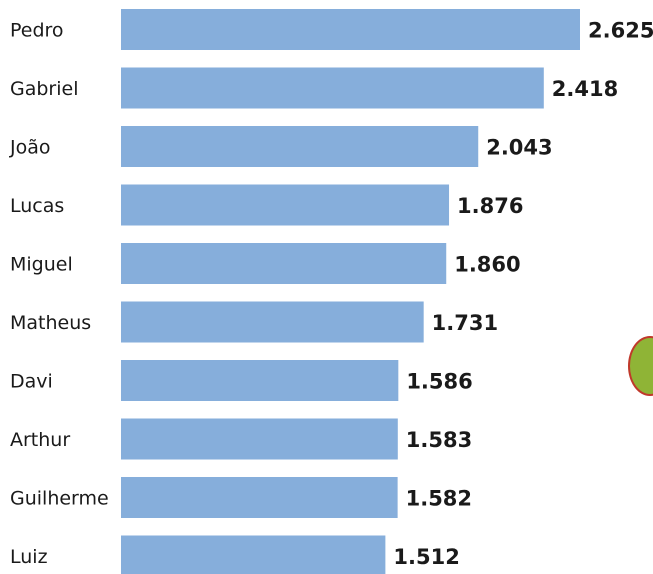 This screenshot has height=574, width=653. I want to click on category-label-1: Gabriel, so click(44, 89).